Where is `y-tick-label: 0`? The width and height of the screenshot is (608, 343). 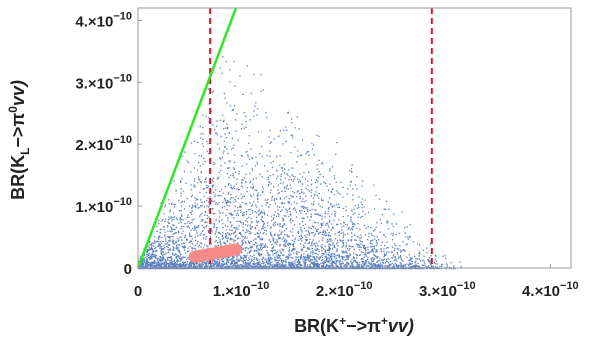
y-tick-label: 0 is located at coordinates (128, 269).